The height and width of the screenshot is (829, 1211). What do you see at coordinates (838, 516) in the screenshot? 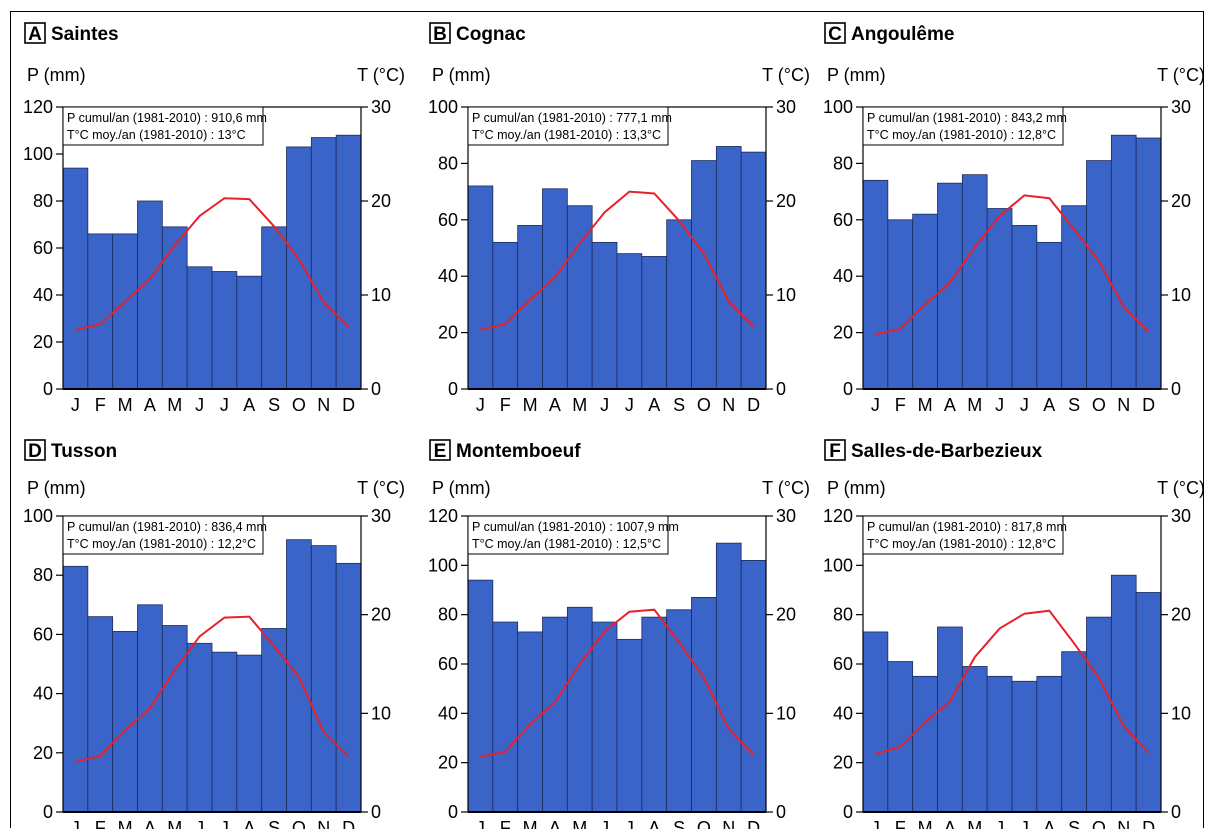
I see `y-tick-label: 120` at bounding box center [838, 516].